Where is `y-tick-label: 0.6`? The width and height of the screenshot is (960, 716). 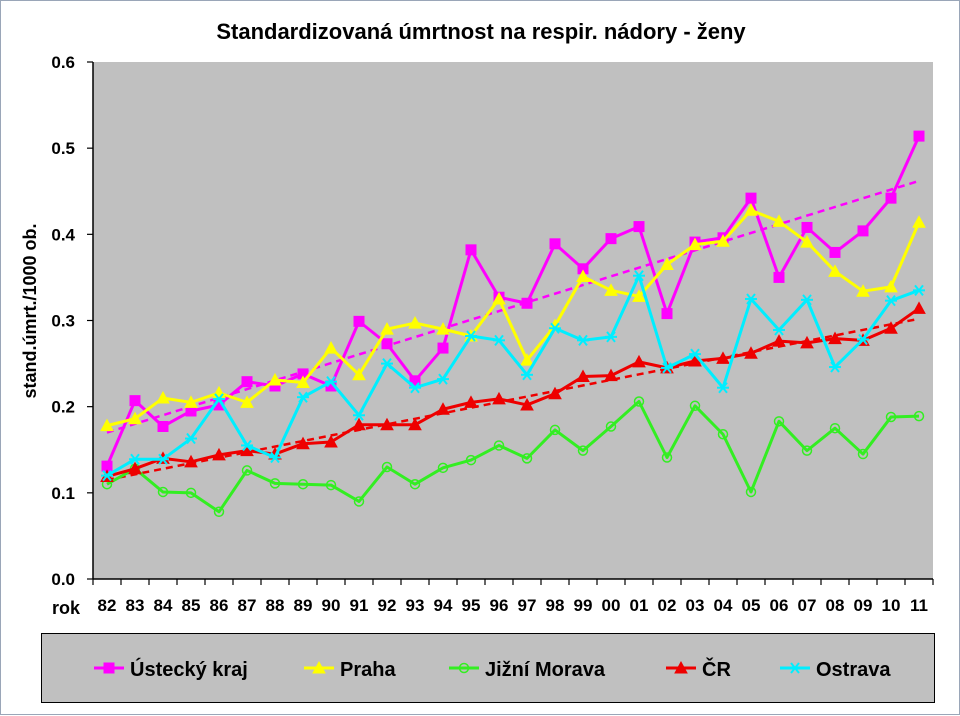
y-tick-label: 0.6 is located at coordinates (63, 62).